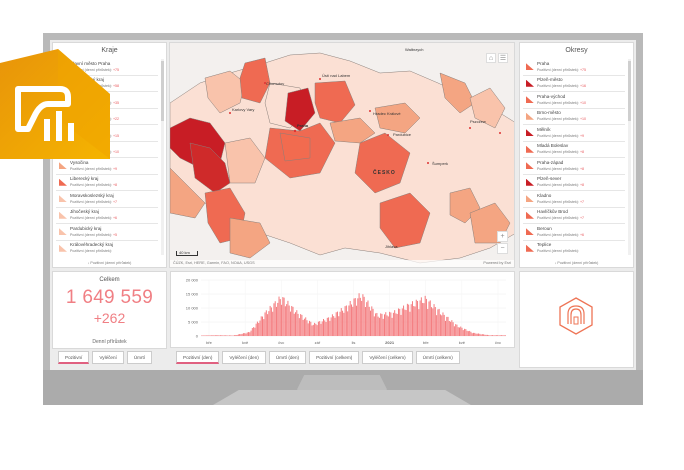  I want to click on svg-text: Šumperk, so click(440, 163).